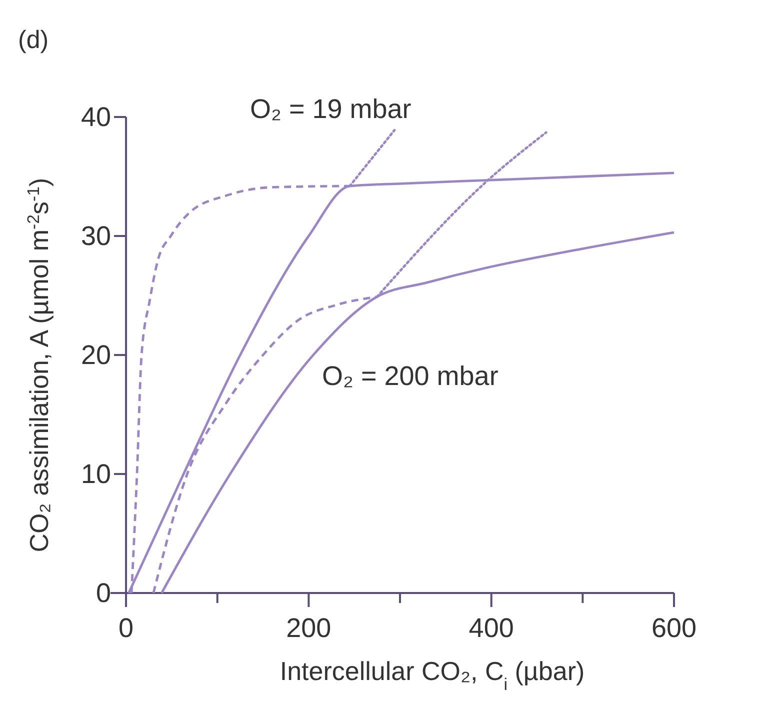  I want to click on y-tick-label: 30, so click(96, 236).